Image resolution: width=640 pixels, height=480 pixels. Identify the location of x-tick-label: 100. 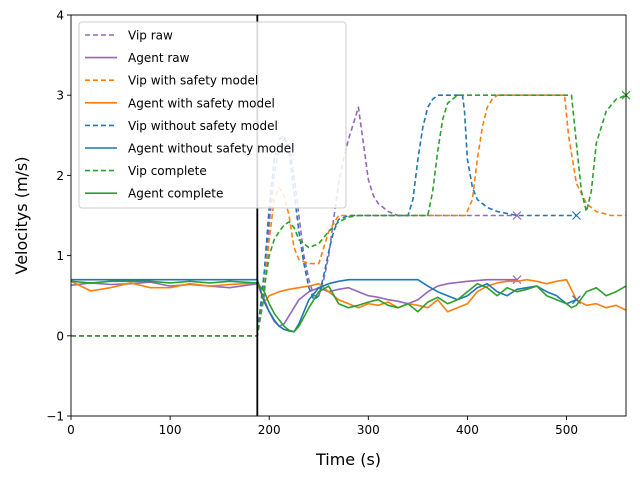
(170, 430).